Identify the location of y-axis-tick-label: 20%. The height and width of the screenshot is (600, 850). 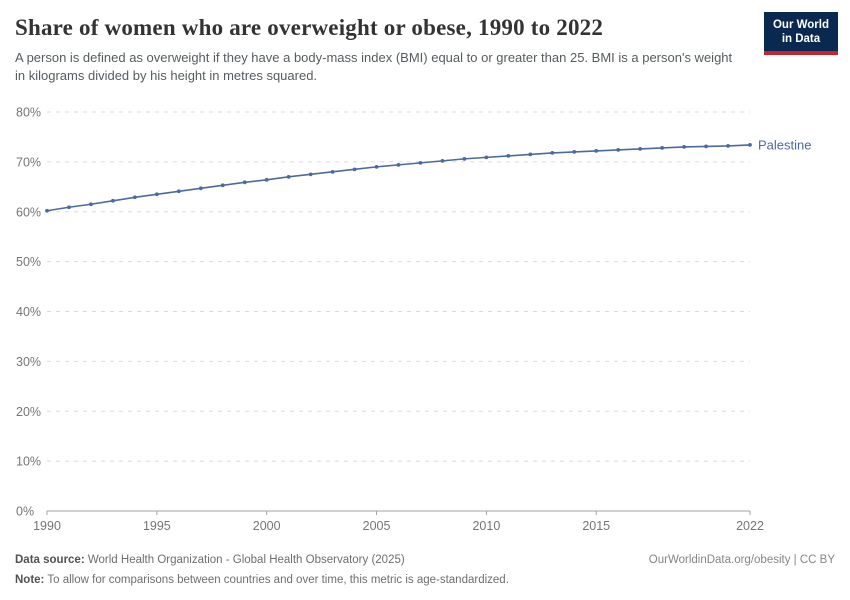
(28, 412).